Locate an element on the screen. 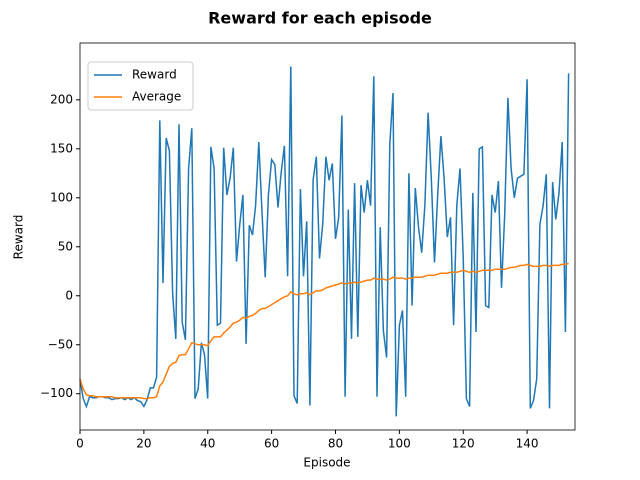 This screenshot has width=640, height=480. x-tick-label: 140 is located at coordinates (527, 444).